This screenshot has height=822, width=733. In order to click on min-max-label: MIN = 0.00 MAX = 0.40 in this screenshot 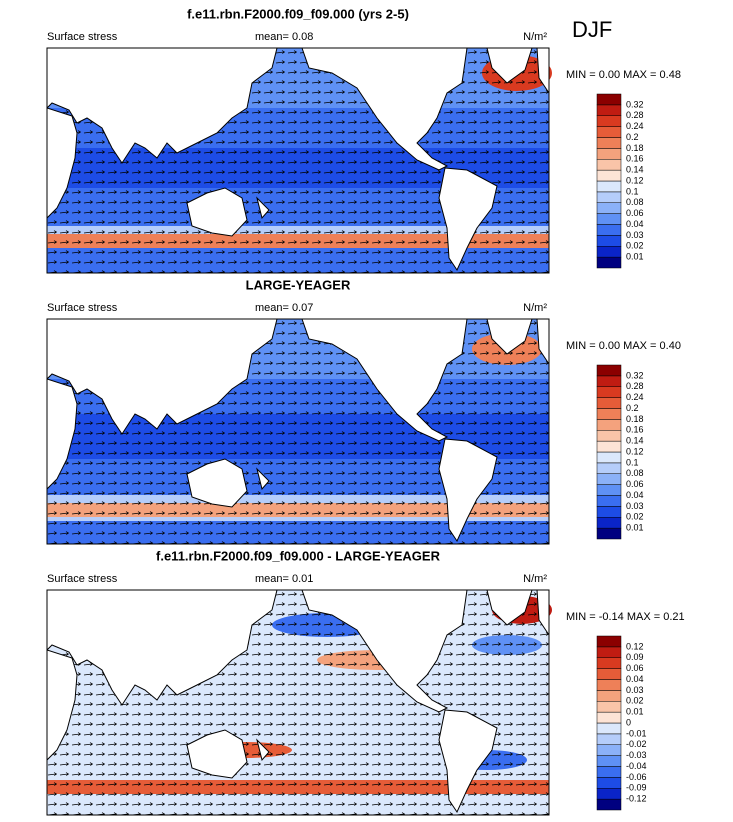, I will do `click(623, 346)`.